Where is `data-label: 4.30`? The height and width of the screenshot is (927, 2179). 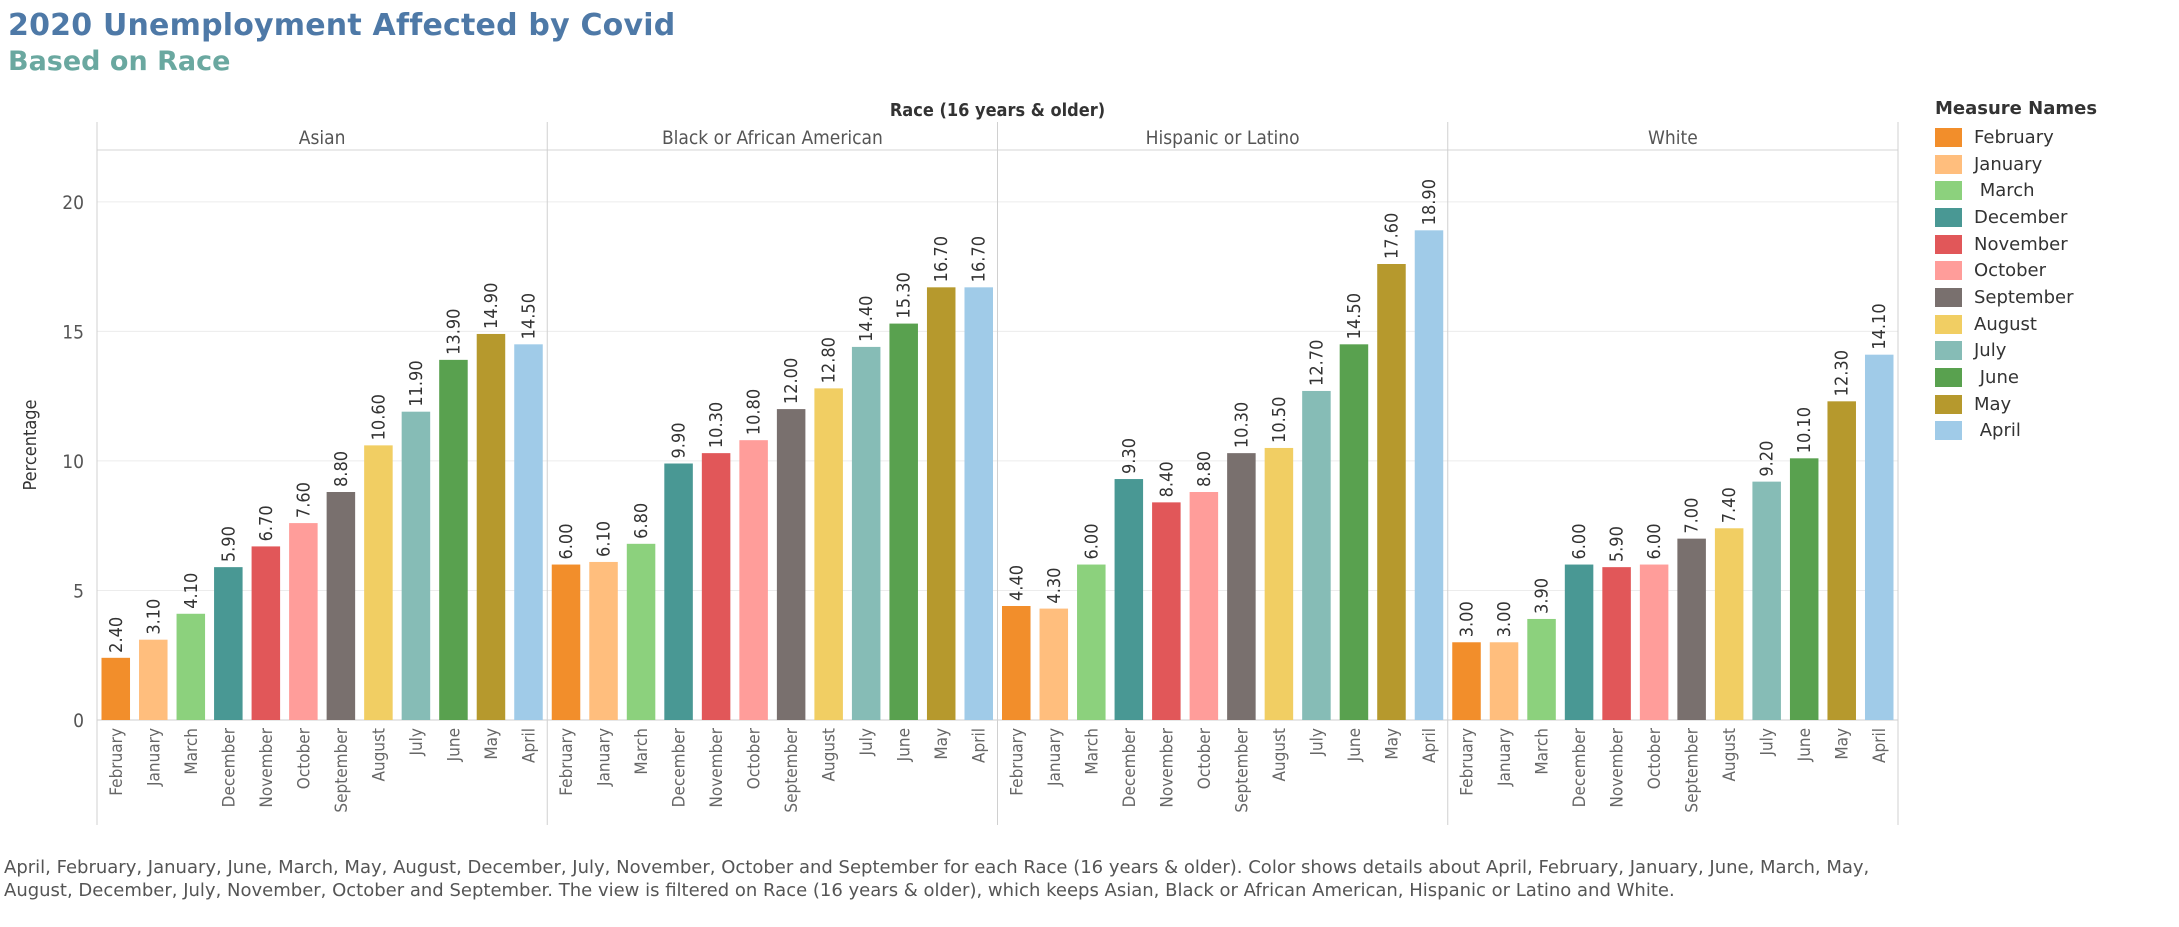 data-label: 4.30 is located at coordinates (1054, 586).